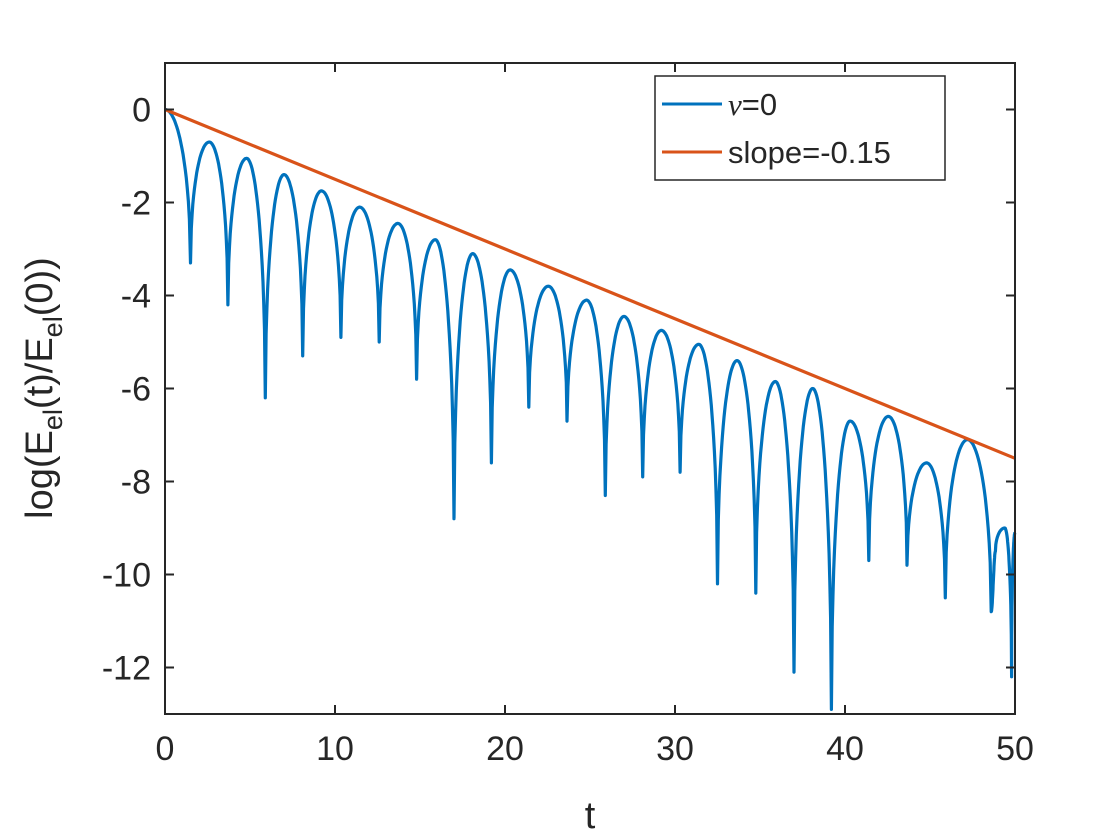 This screenshot has width=1120, height=840. I want to click on legend-label-nu: ν=0, so click(752, 104).